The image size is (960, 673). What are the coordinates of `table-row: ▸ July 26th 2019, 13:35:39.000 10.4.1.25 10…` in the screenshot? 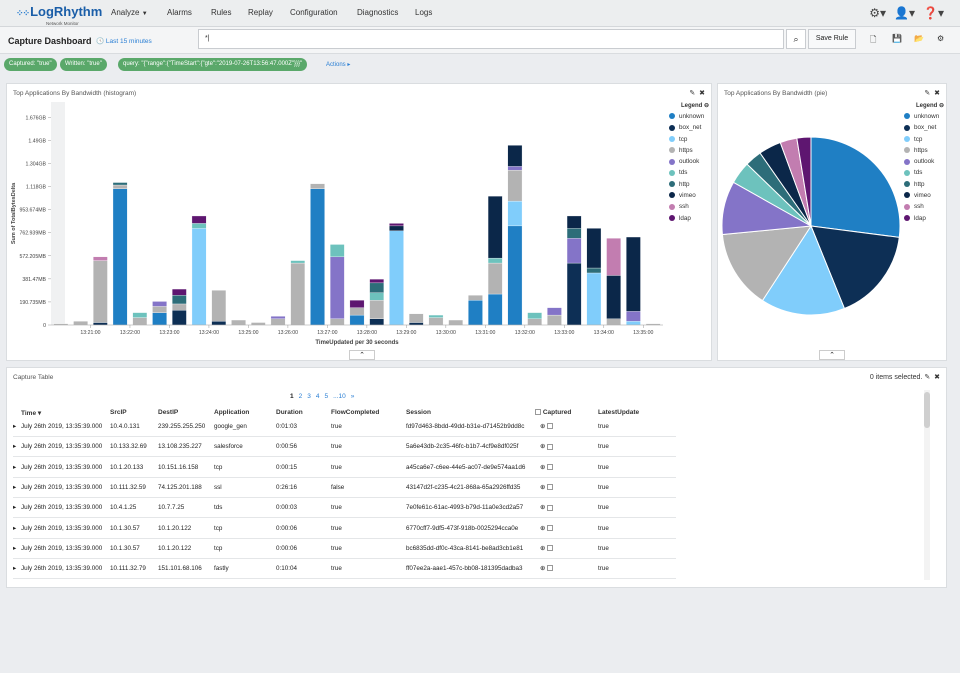 It's located at (347, 507).